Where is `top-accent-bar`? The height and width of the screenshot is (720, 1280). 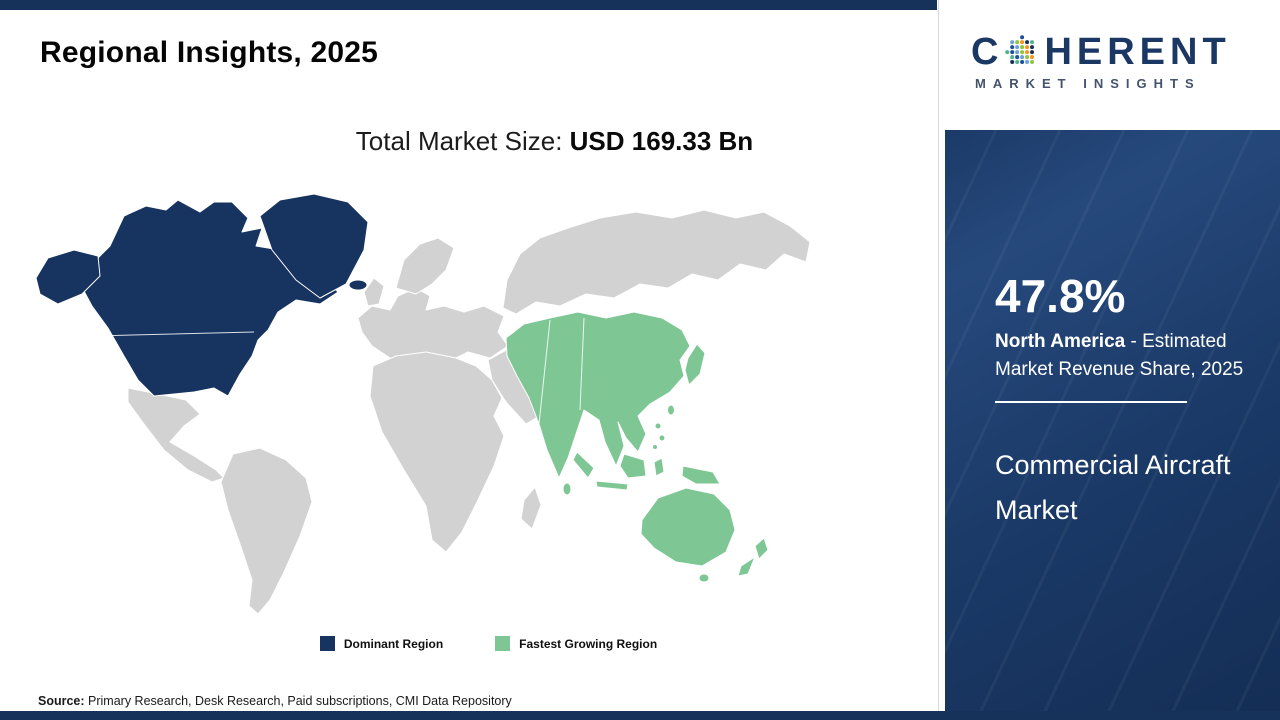 top-accent-bar is located at coordinates (468, 5).